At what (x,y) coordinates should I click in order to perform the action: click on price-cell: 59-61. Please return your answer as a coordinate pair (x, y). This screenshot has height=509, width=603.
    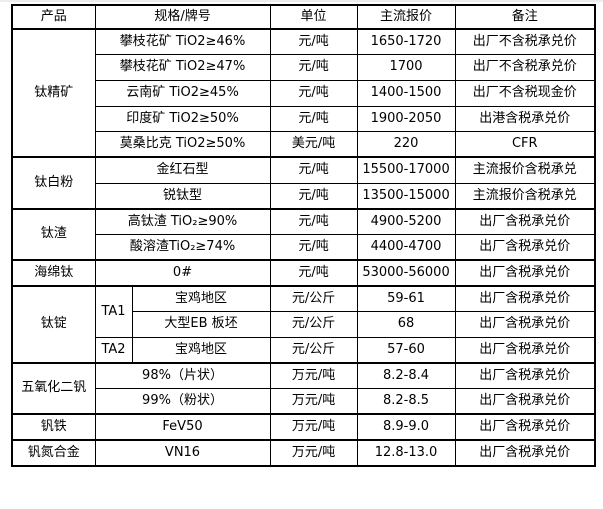
    Looking at the image, I should click on (406, 298).